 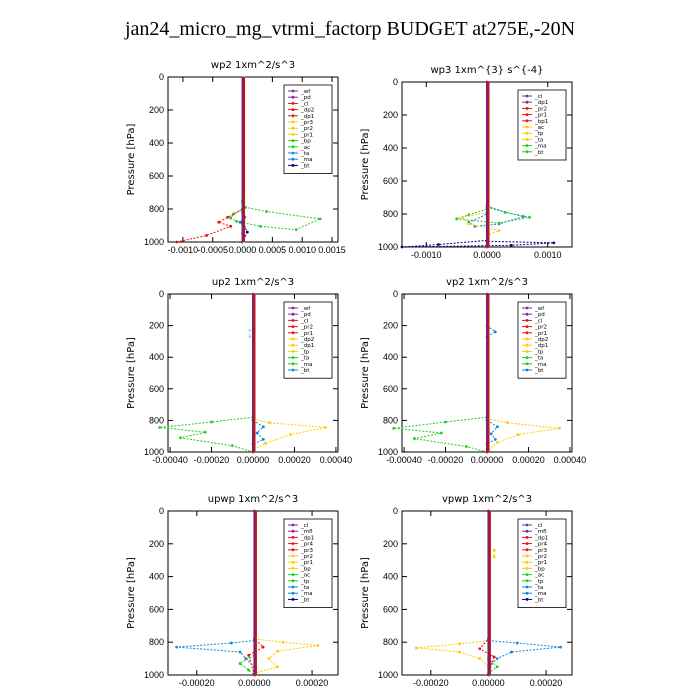 I want to click on legend-entry: _pr4, so click(x=307, y=545).